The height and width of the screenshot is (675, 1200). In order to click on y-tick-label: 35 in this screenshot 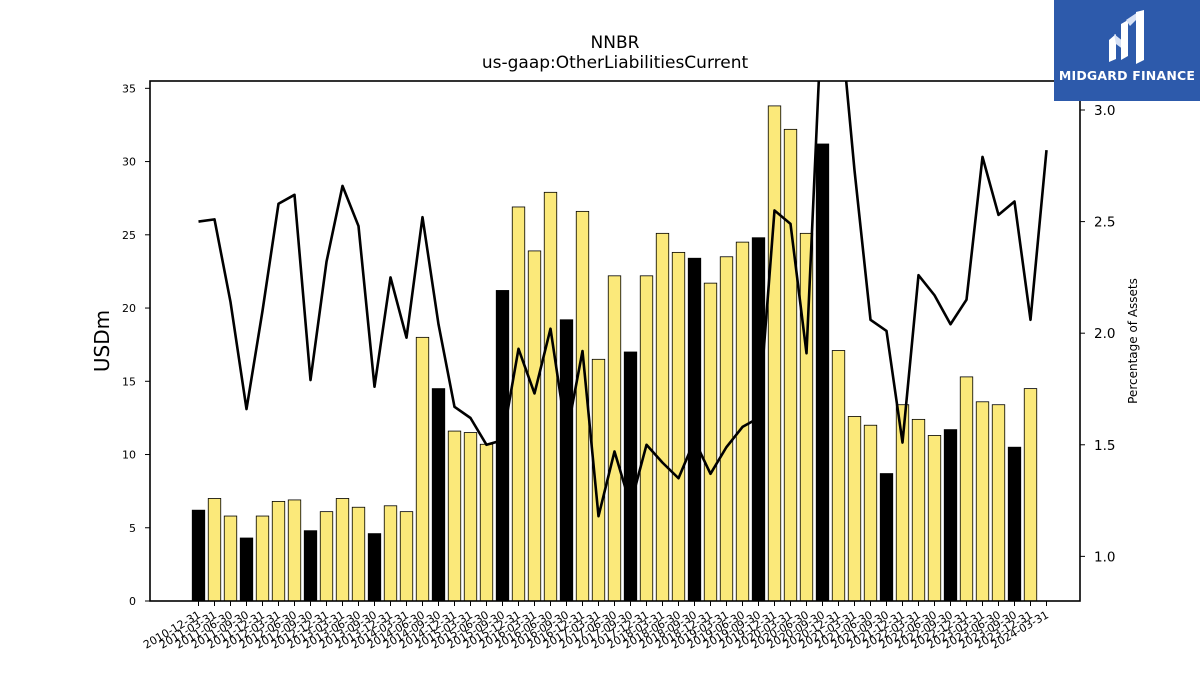, I will do `click(129, 88)`.